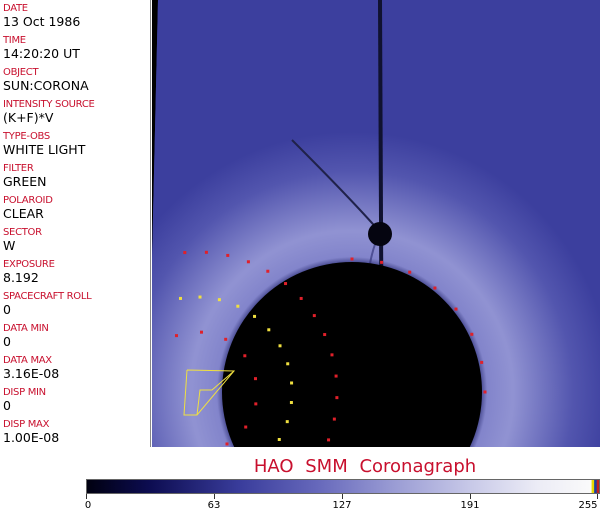  I want to click on field-sector: SECTOR W, so click(22, 240).